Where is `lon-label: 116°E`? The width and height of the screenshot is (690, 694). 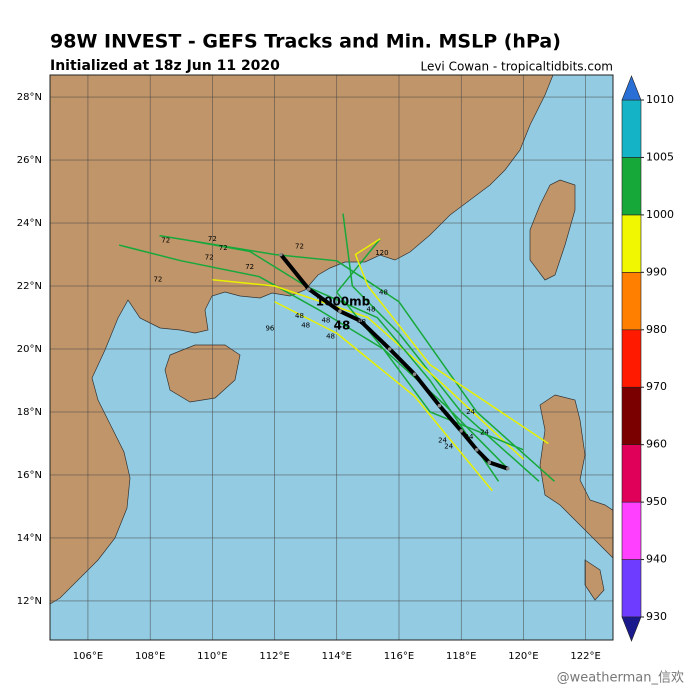 lon-label: 116°E is located at coordinates (399, 656).